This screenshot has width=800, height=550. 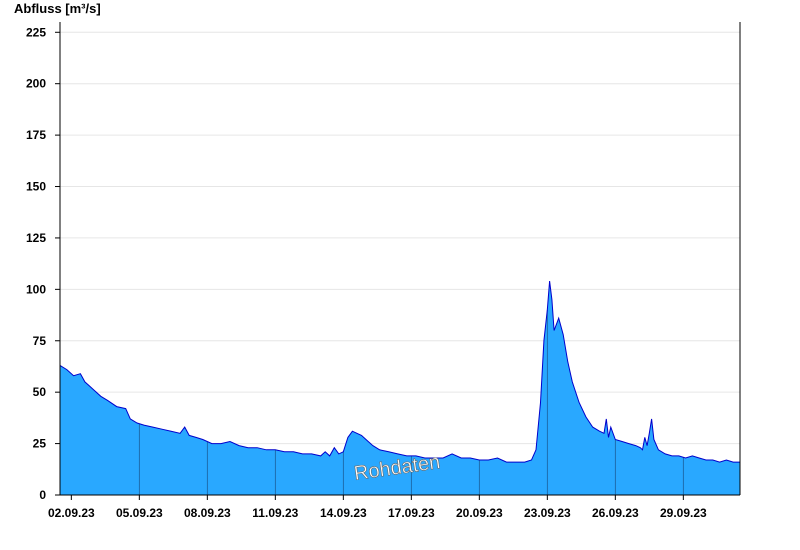 I want to click on x-tick-label-4: 14.09.23, so click(x=343, y=513).